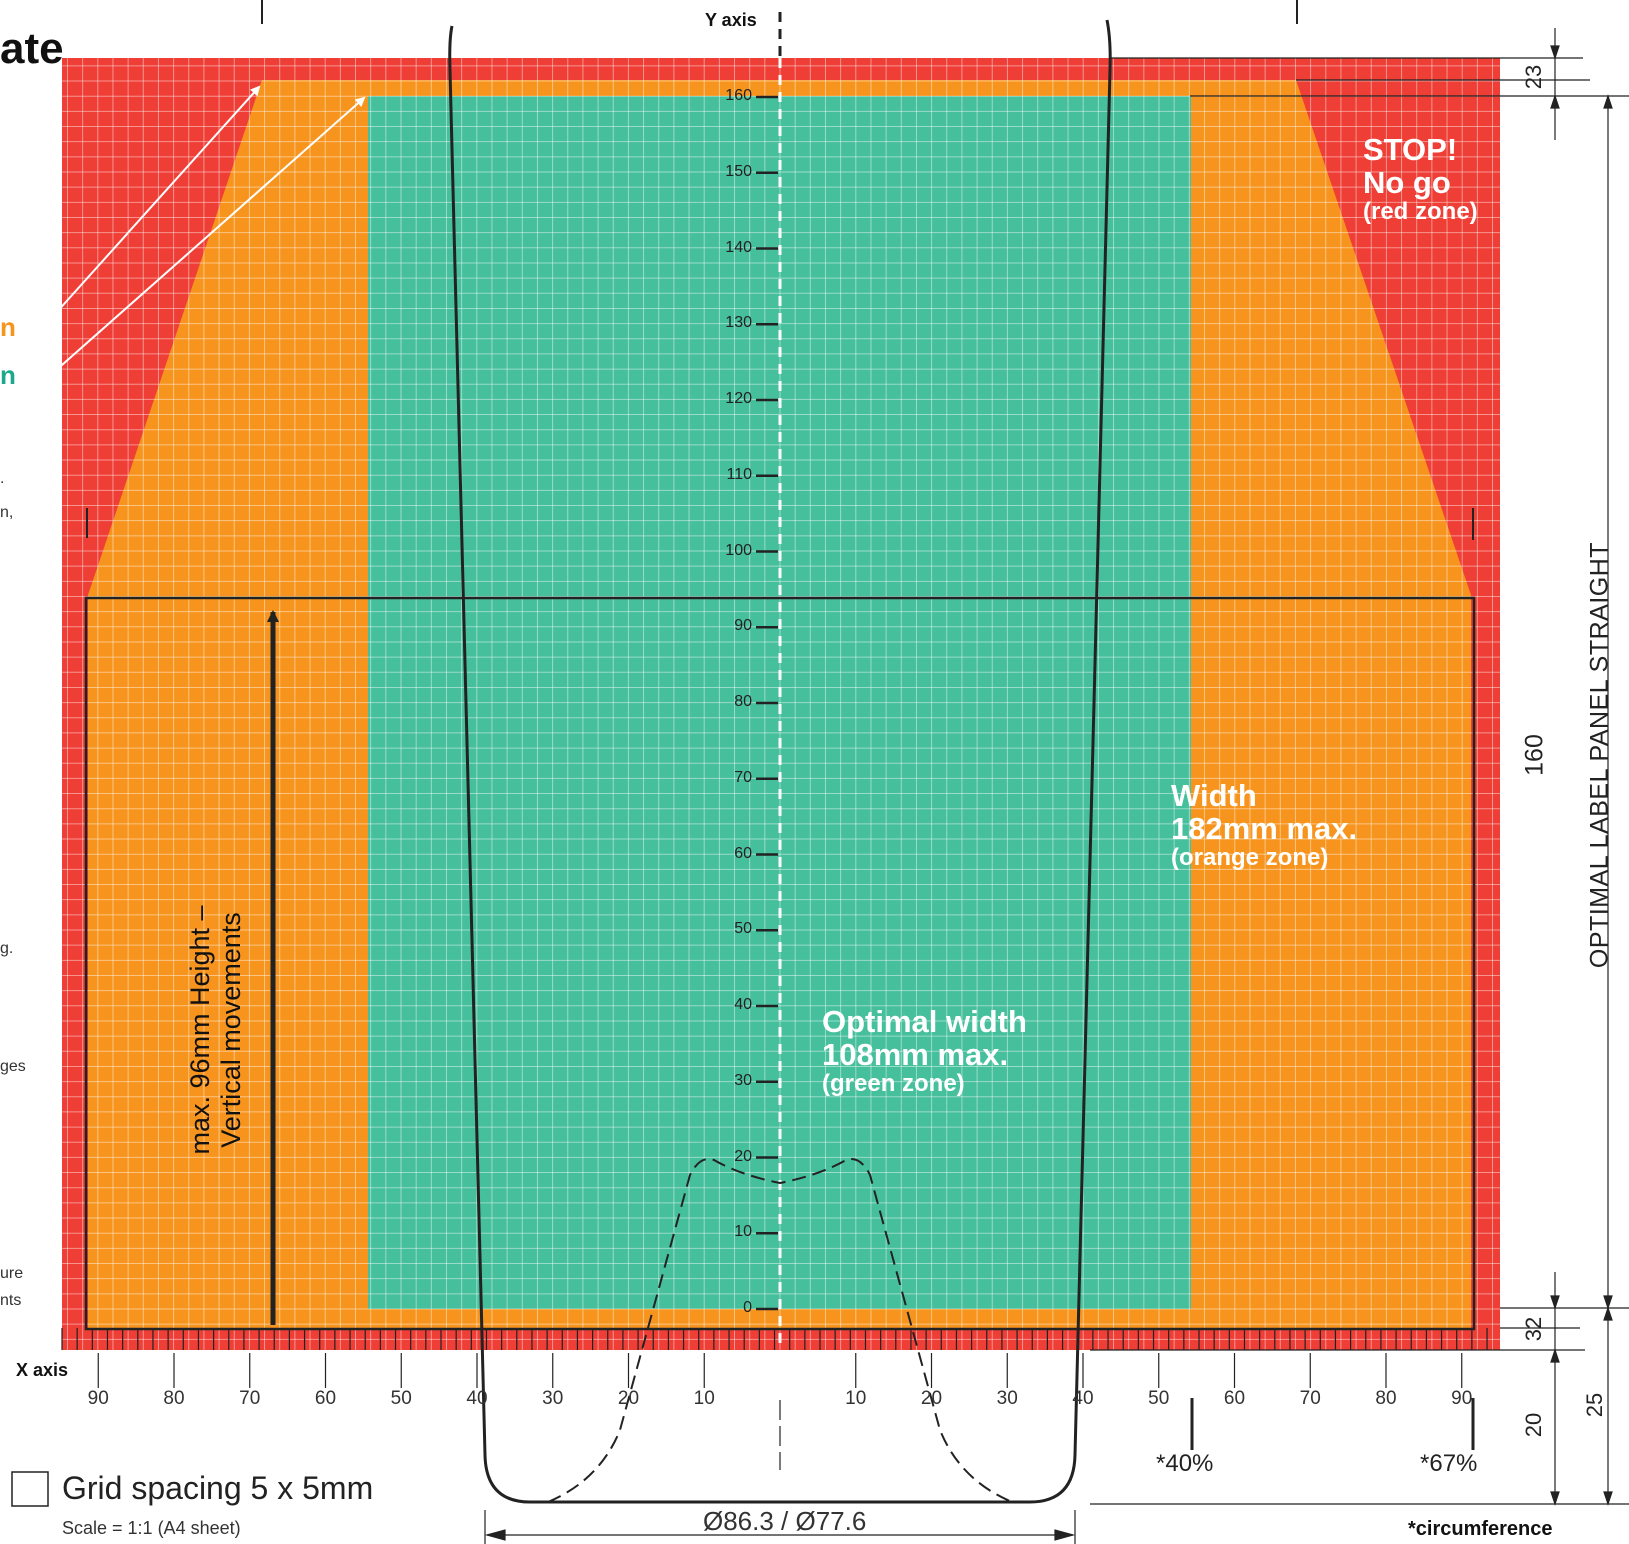 The image size is (1629, 1544). Describe the element at coordinates (1185, 1463) in the screenshot. I see `circ-40-label: *40%` at that location.